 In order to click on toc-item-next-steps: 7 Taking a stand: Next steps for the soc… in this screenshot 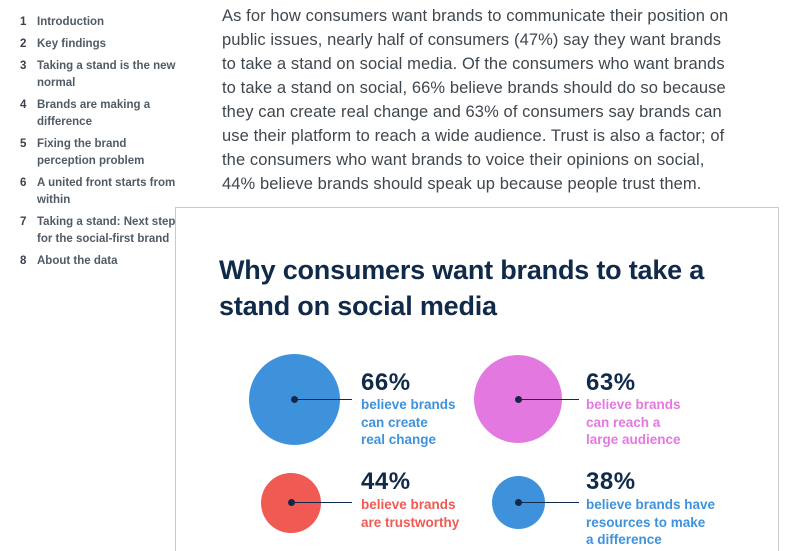, I will do `click(105, 231)`.